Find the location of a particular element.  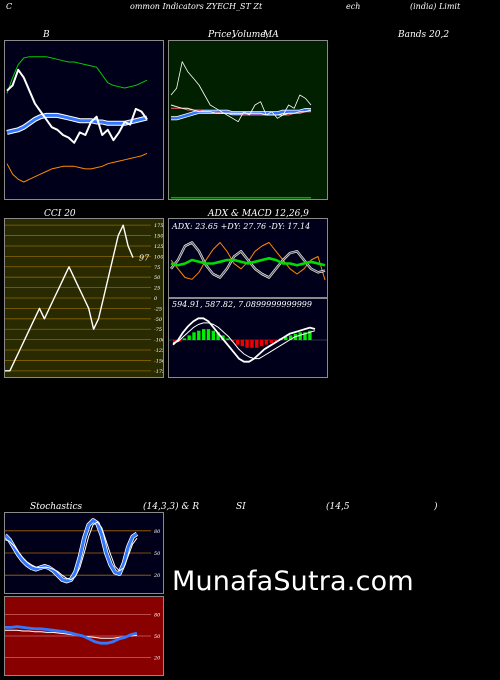

rsi-chart: 80 50 20 is located at coordinates (84, 636).